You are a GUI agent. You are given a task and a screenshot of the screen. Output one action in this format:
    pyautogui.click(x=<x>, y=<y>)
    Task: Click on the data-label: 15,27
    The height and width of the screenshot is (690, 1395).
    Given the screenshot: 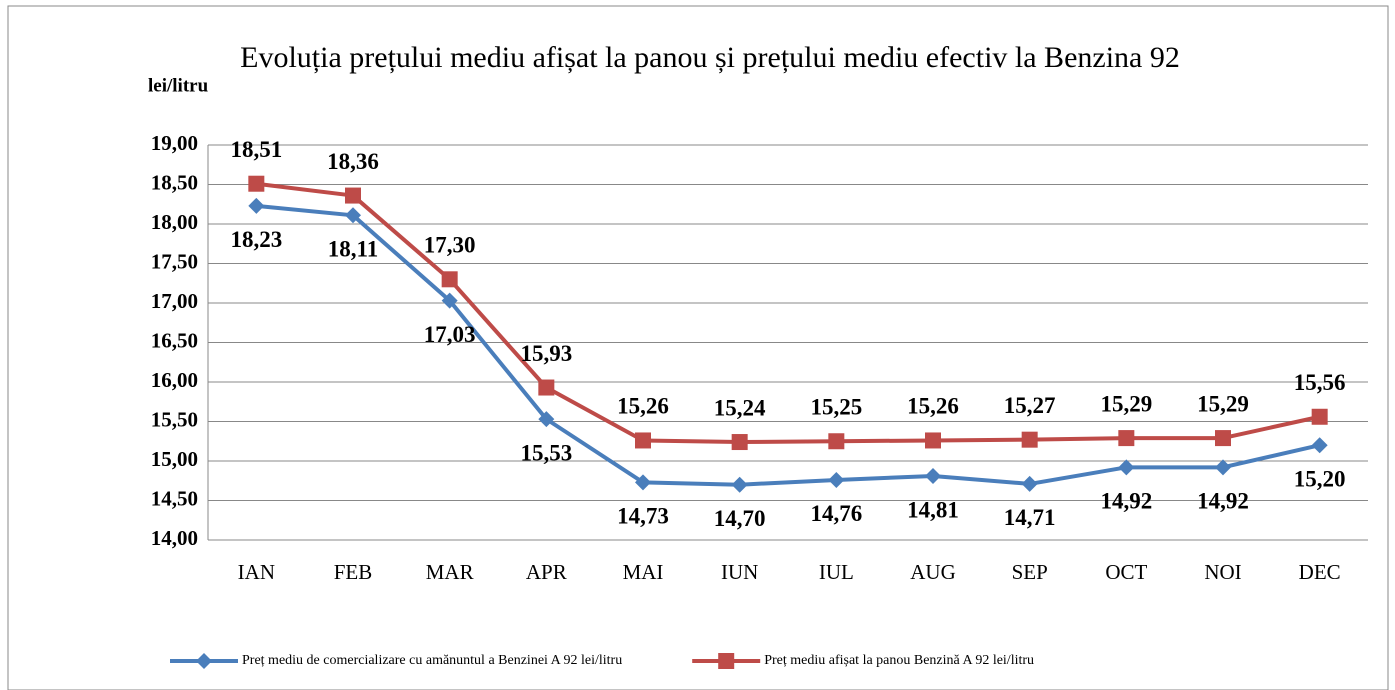 What is the action you would take?
    pyautogui.click(x=1030, y=405)
    